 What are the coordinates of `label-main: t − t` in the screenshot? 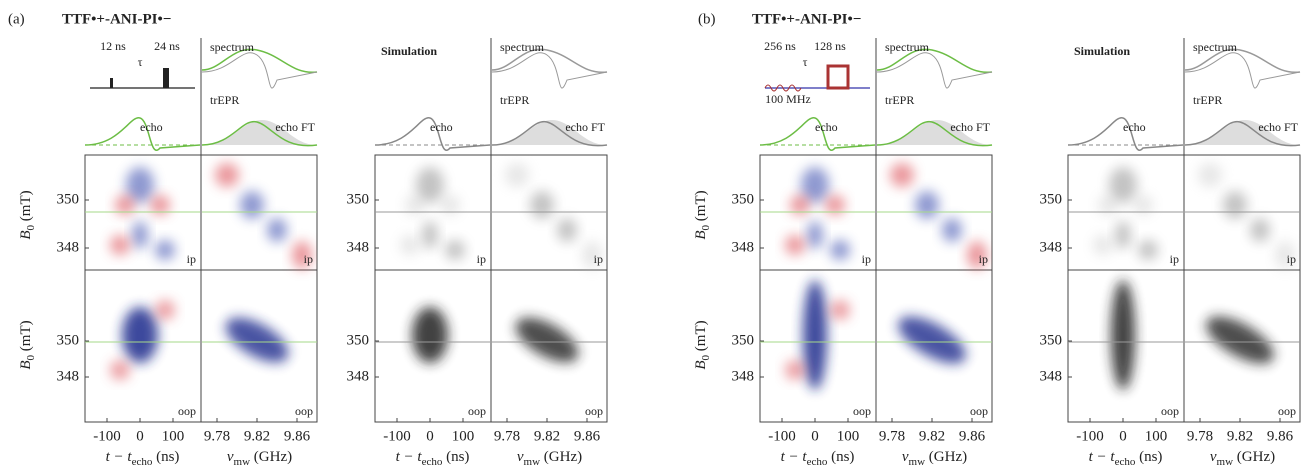 It's located at (119, 457).